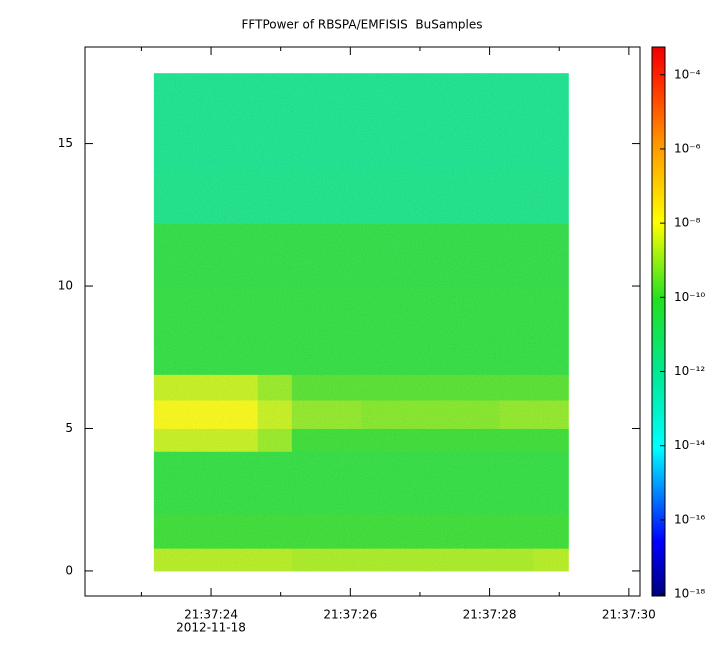 The image size is (724, 656). I want to click on z-tick-label: 10⁻¹⁸, so click(689, 594).